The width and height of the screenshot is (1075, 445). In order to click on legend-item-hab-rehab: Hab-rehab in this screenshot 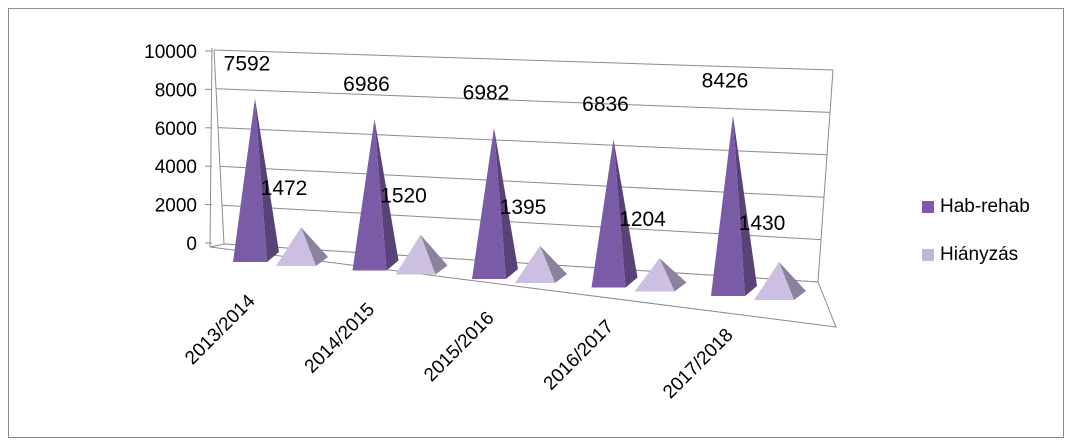, I will do `click(976, 207)`.